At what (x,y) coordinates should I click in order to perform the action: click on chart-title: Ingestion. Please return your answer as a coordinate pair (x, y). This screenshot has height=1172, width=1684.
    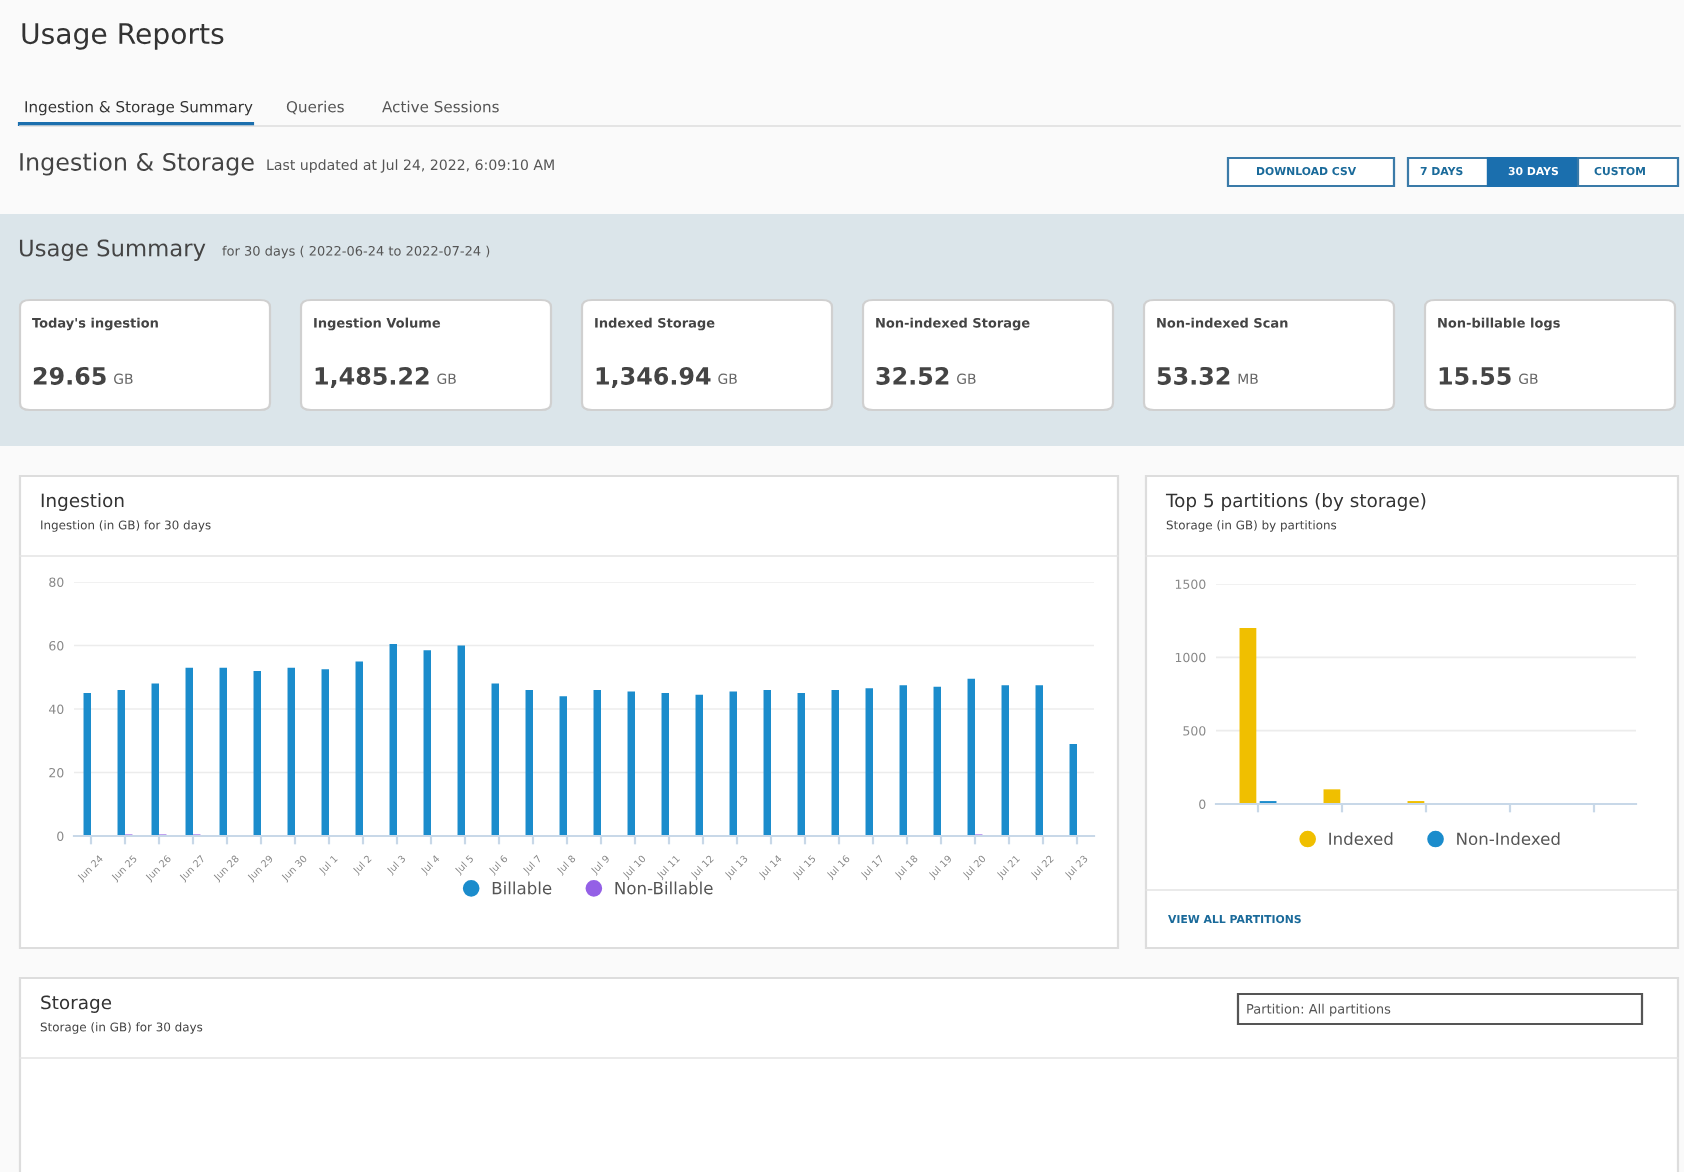
    Looking at the image, I should click on (82, 502).